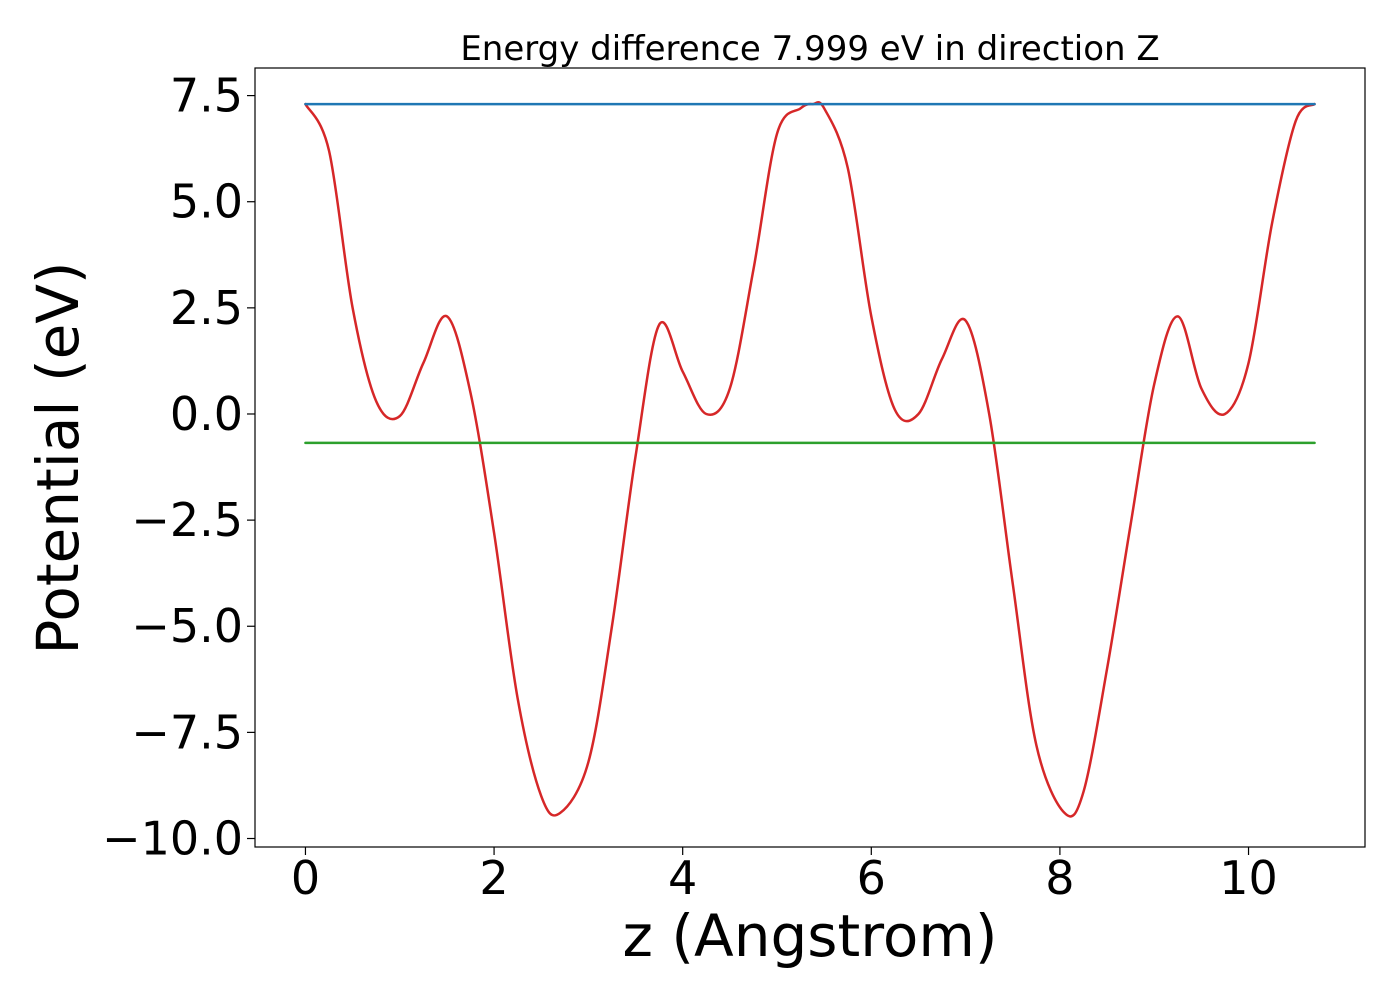  What do you see at coordinates (1059, 878) in the screenshot?
I see `x-tick-label: 8` at bounding box center [1059, 878].